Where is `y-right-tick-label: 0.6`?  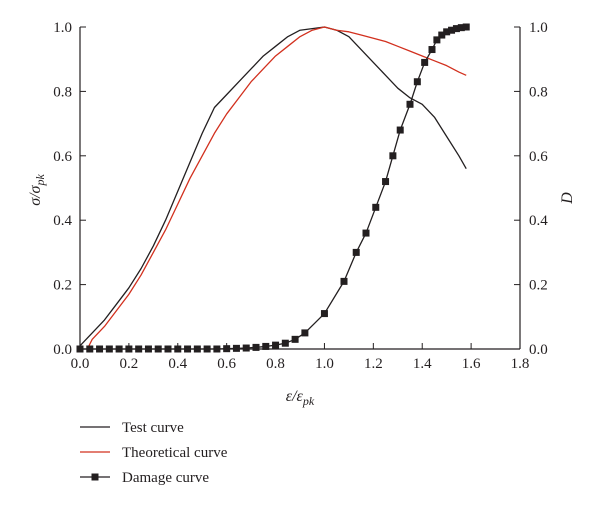 y-right-tick-label: 0.6 is located at coordinates (538, 157).